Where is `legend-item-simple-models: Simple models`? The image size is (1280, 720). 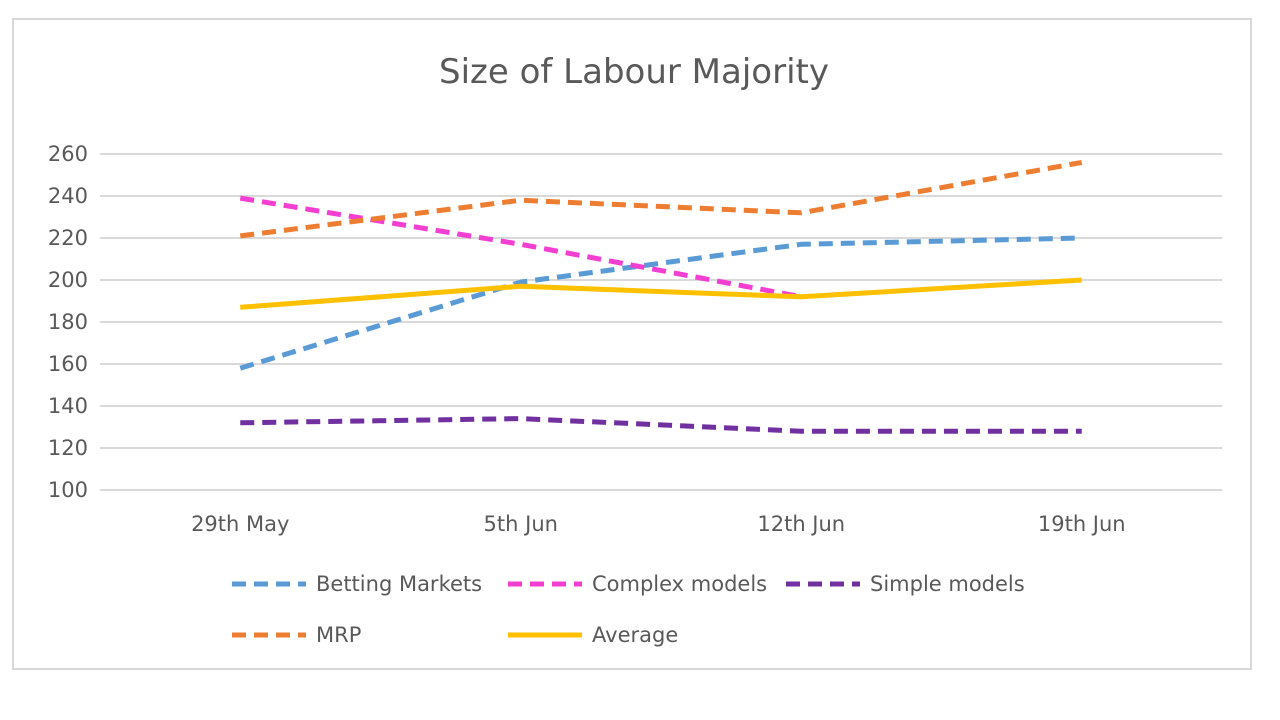
legend-item-simple-models: Simple models is located at coordinates (905, 584).